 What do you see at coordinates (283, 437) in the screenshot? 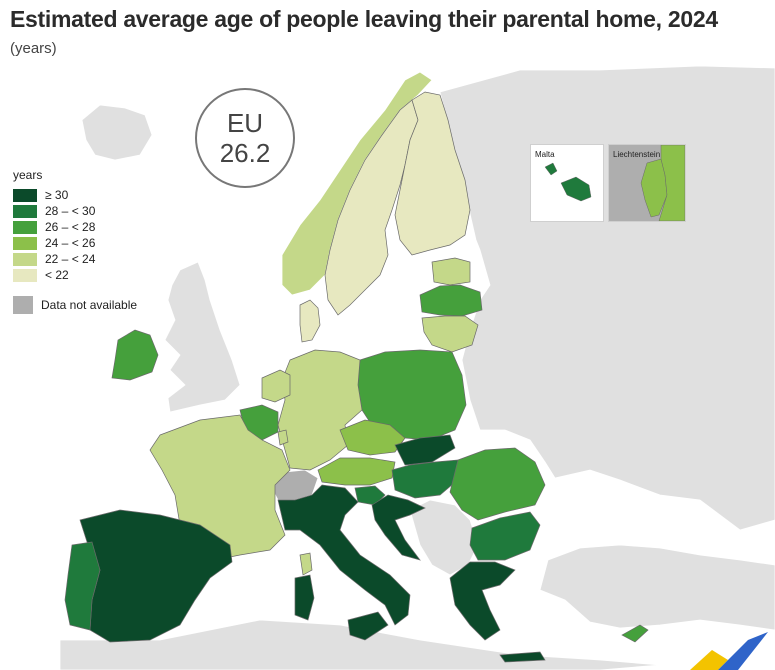
I see `country-luxembourg` at bounding box center [283, 437].